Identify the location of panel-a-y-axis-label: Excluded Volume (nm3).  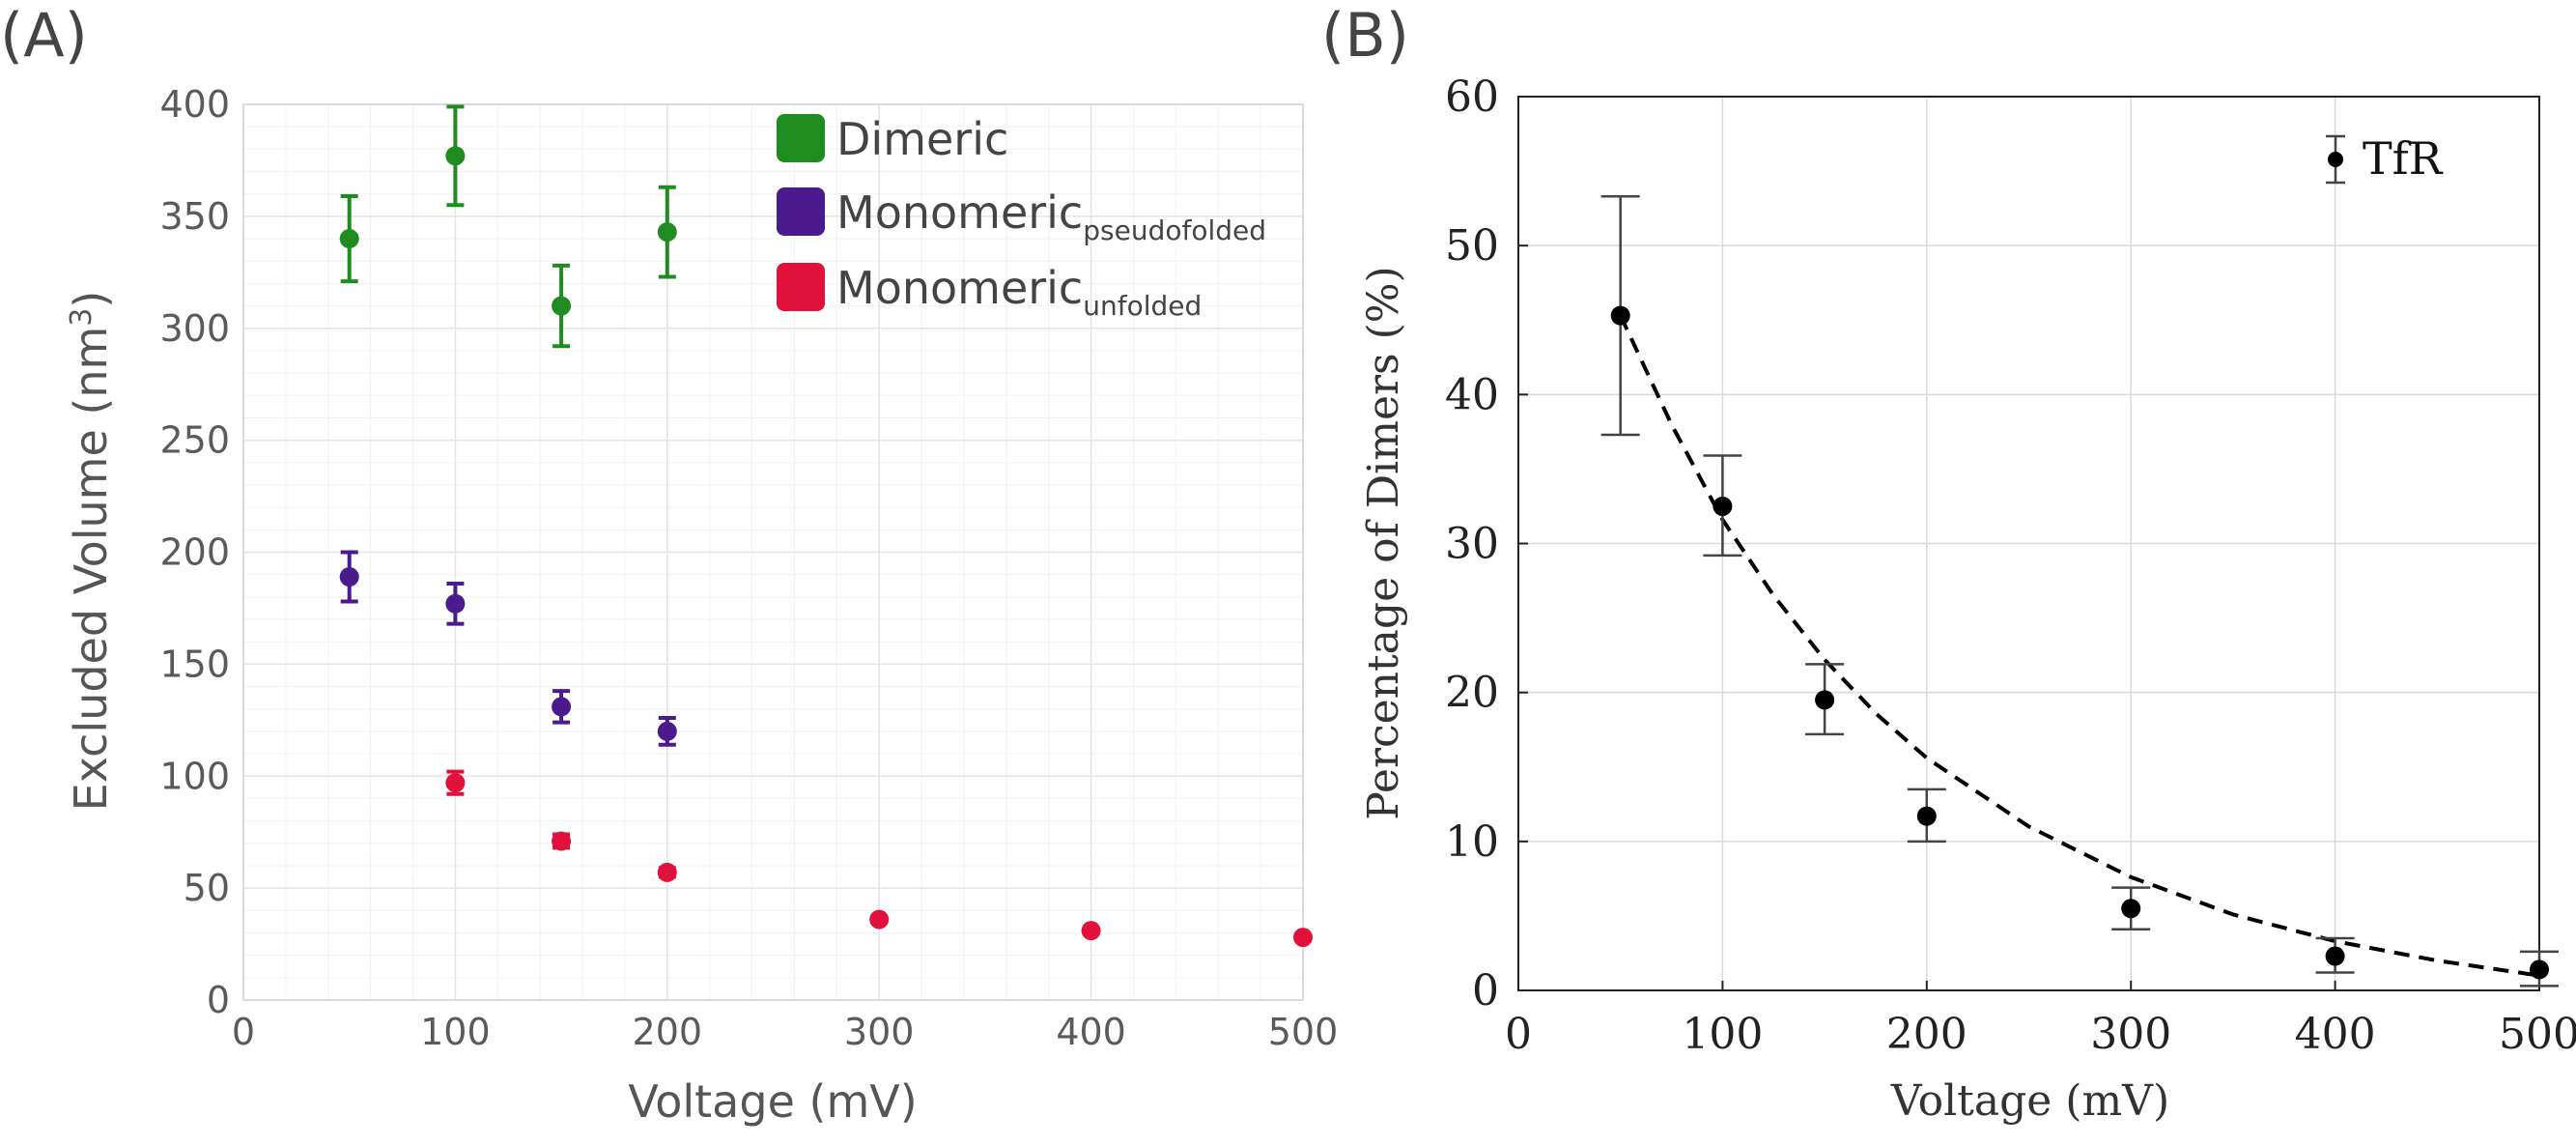
(91, 551).